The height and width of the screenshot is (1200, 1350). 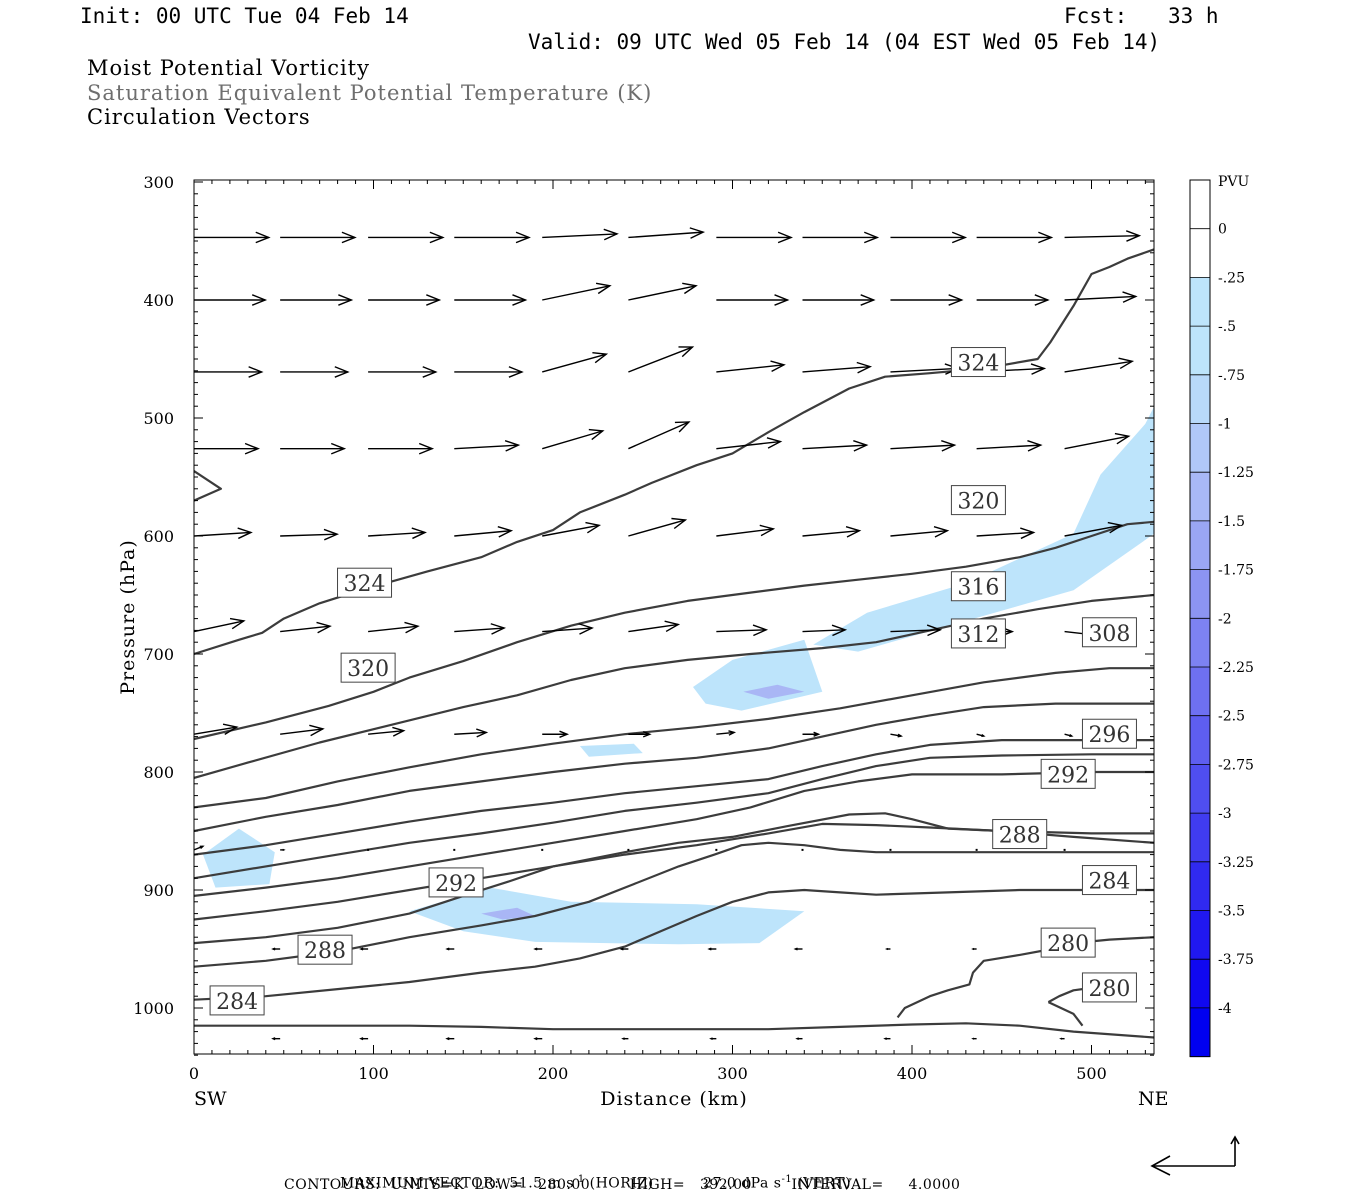 I want to click on x-tick-label: 100, so click(x=373, y=1073).